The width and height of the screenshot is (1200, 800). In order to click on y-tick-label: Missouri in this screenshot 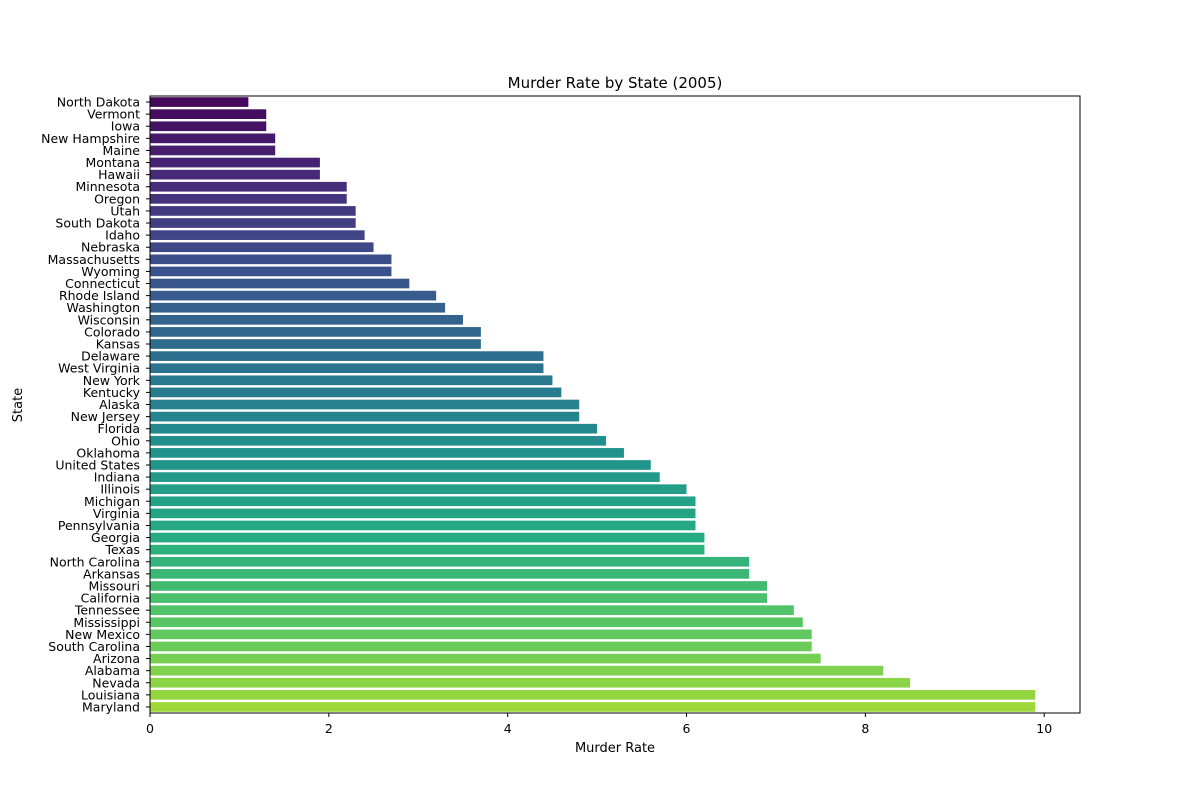, I will do `click(114, 585)`.